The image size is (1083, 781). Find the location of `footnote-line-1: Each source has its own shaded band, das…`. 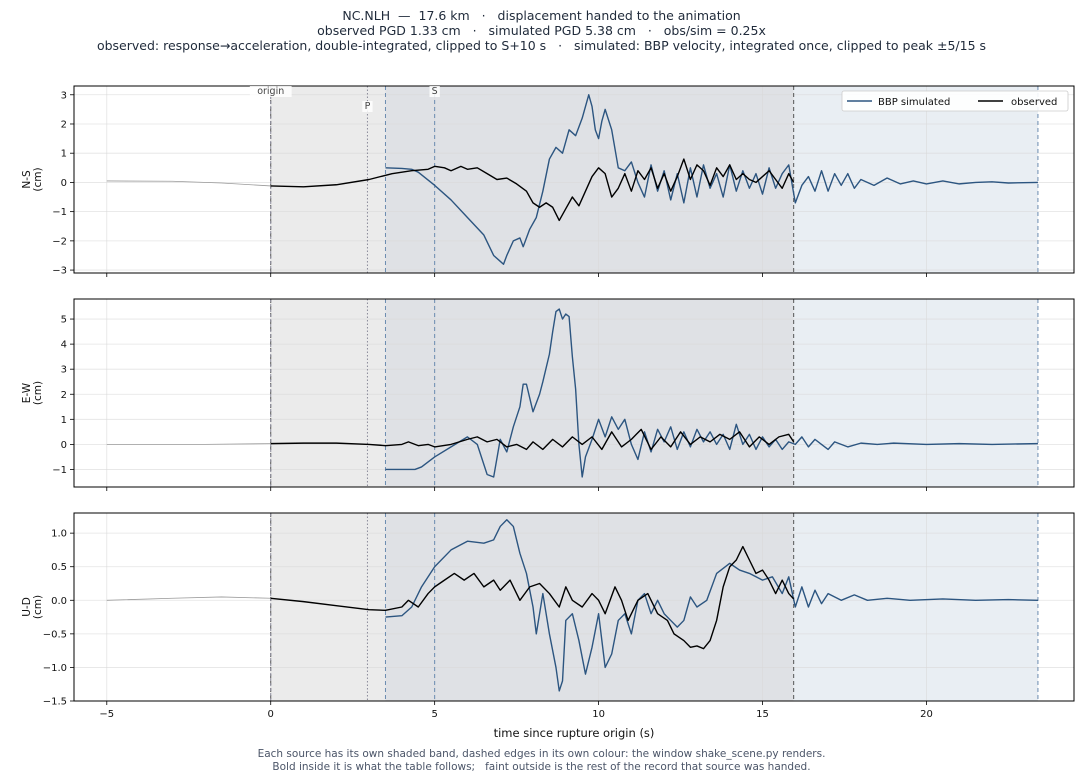

footnote-line-1: Each source has its own shaded band, das… is located at coordinates (541, 754).